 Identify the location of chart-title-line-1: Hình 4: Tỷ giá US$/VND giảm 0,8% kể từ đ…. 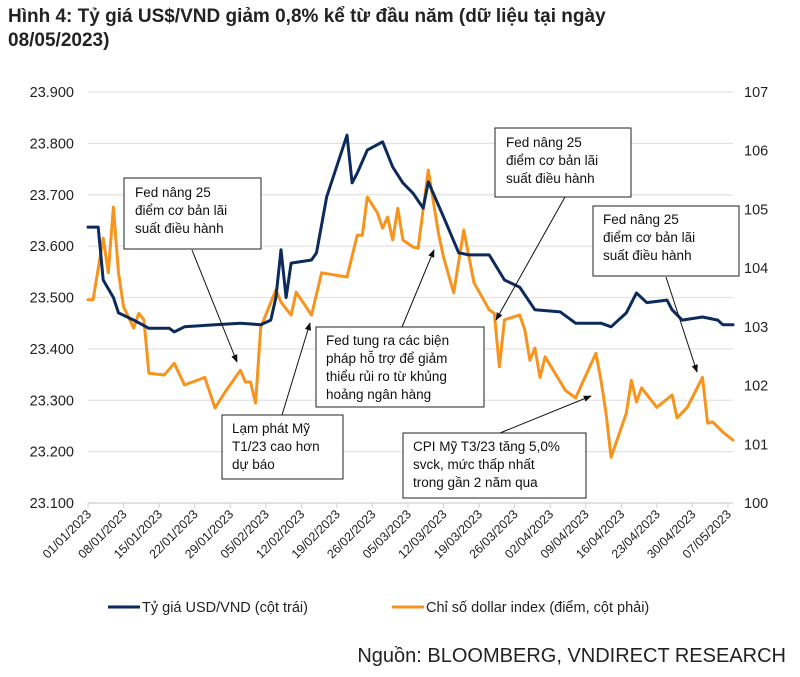
(307, 16).